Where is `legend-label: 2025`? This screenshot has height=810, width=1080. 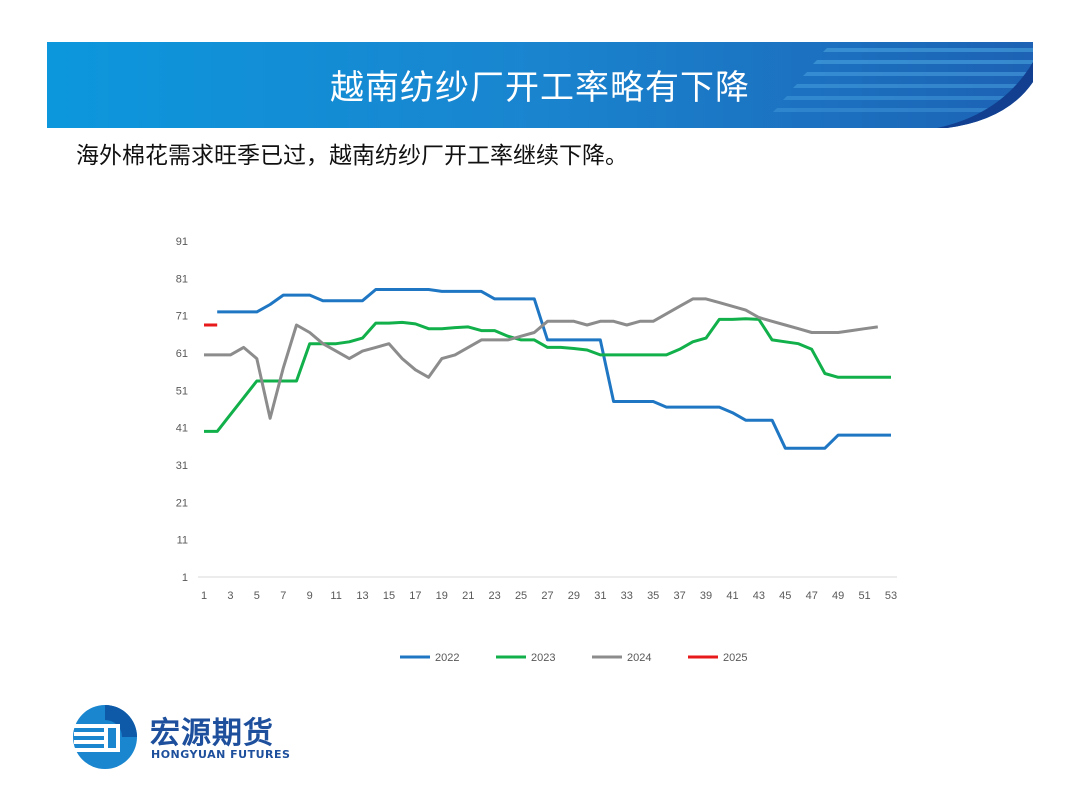
legend-label: 2025 is located at coordinates (735, 658).